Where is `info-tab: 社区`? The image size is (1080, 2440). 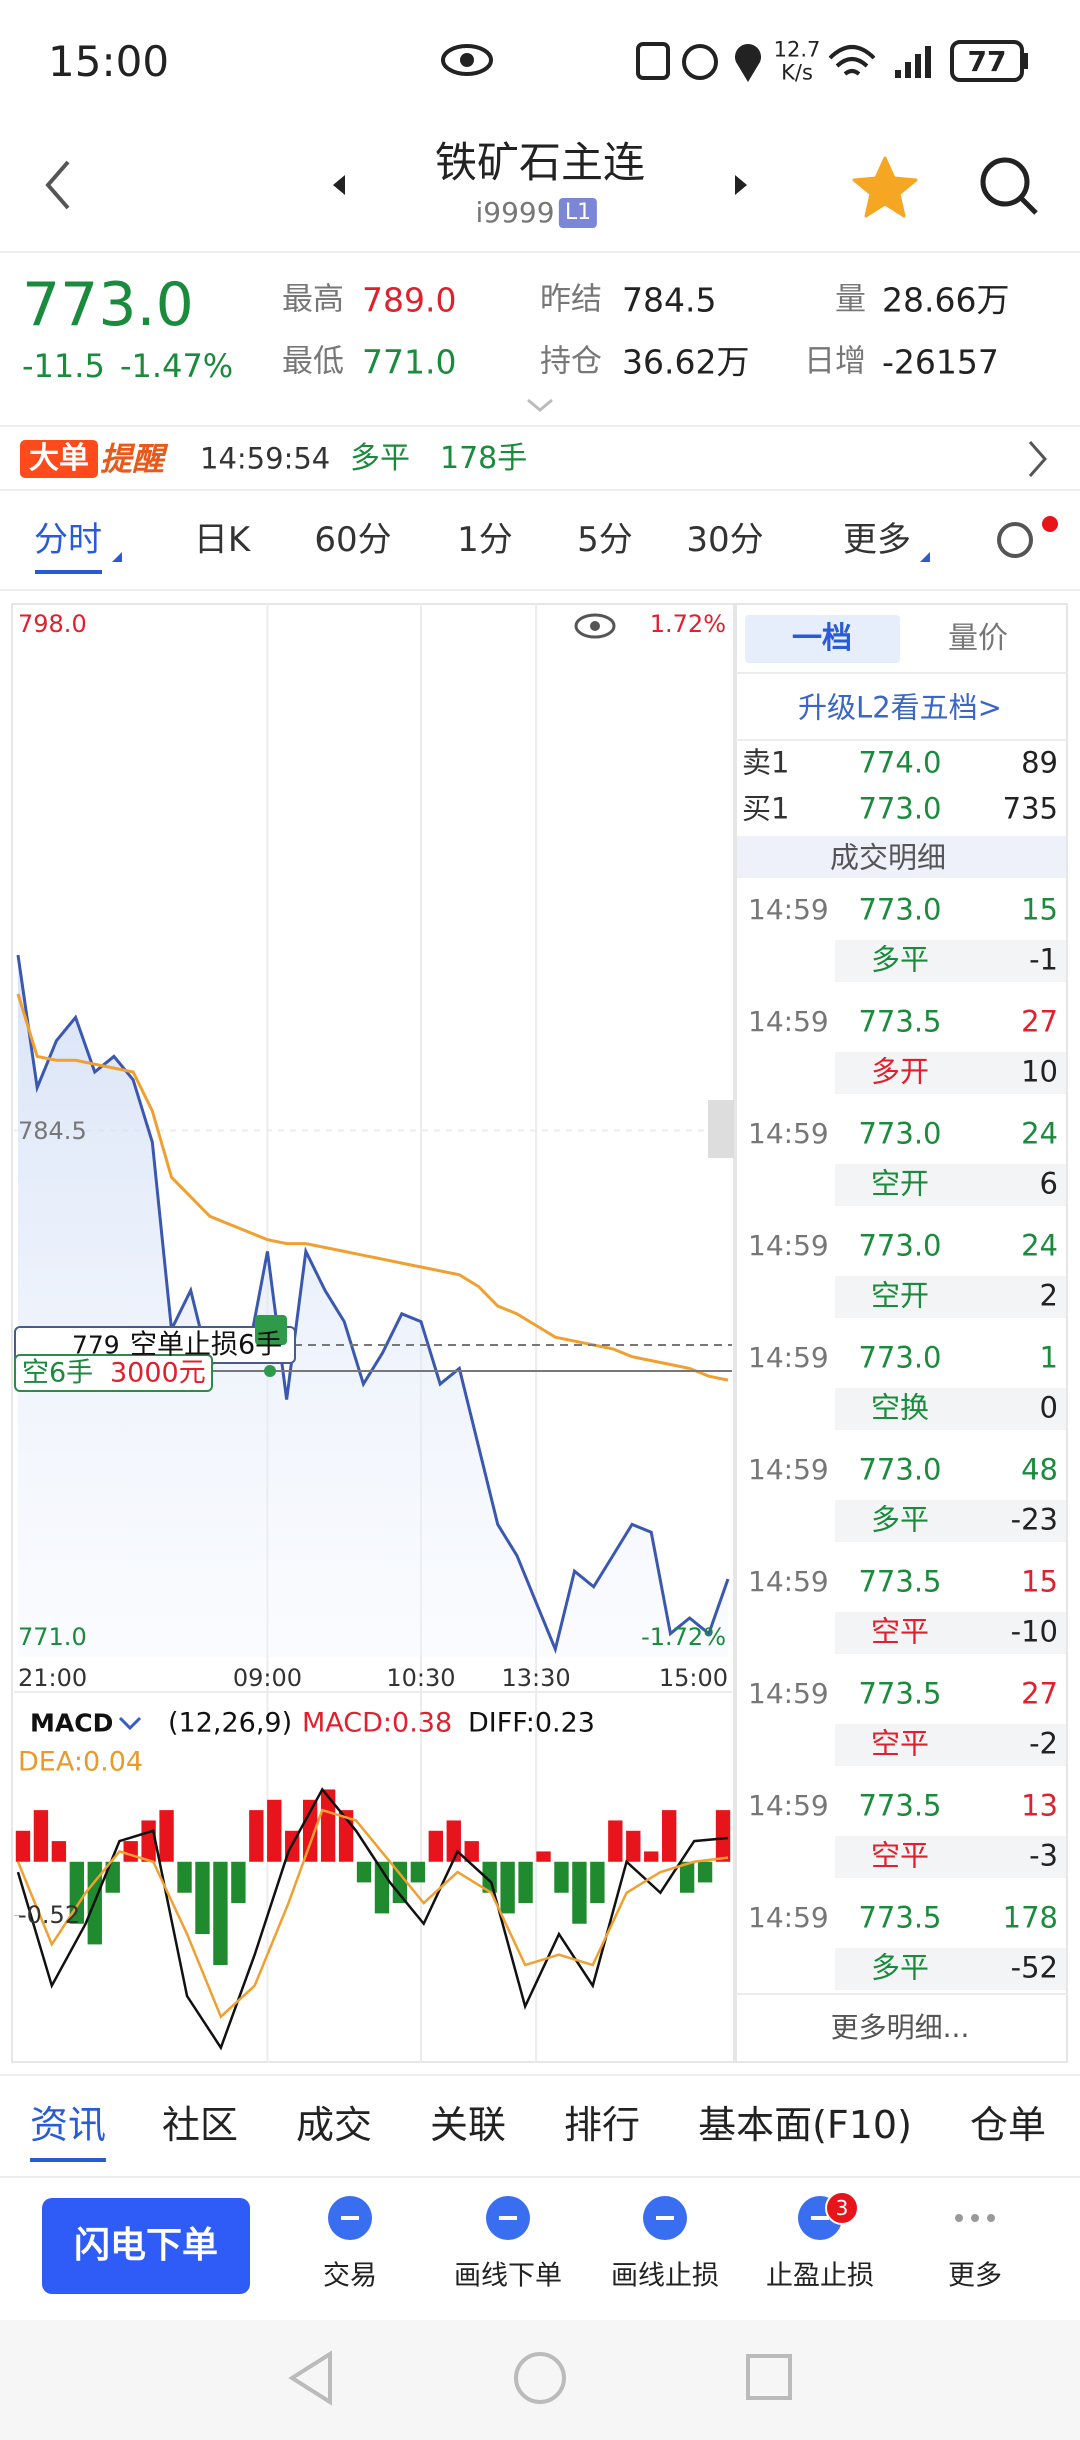
info-tab: 社区 is located at coordinates (200, 2125).